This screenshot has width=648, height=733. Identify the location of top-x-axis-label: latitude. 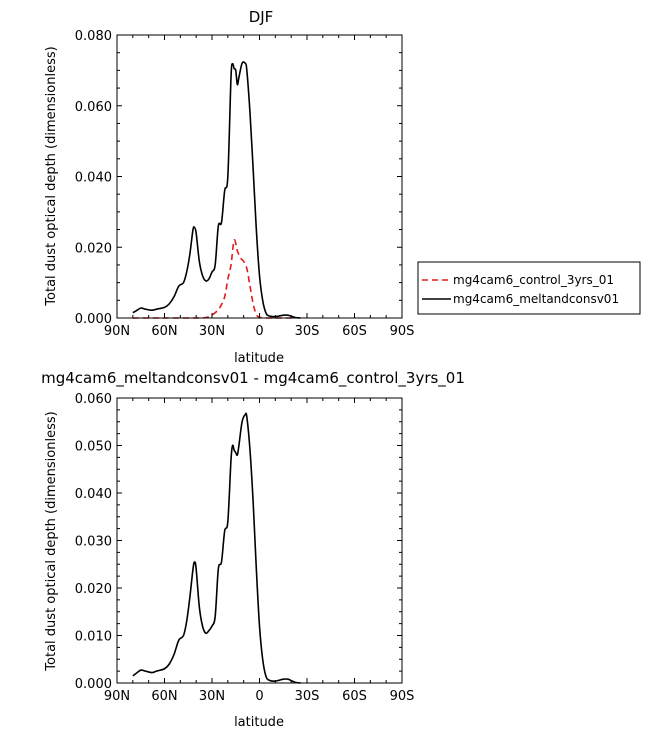
(259, 358).